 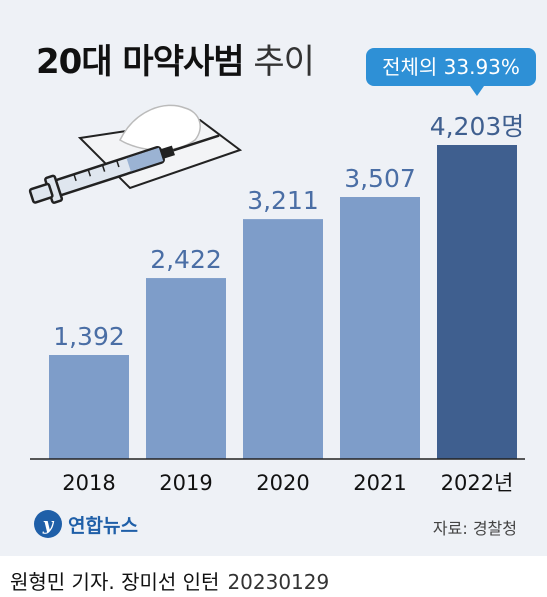 I want to click on callout-text: 전체의 33.93%, so click(x=451, y=67).